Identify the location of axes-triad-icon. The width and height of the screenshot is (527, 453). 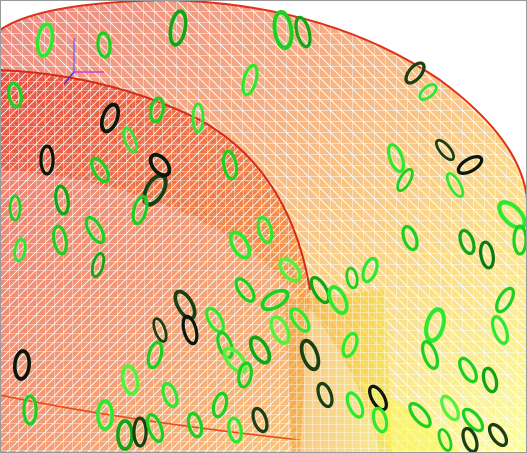
(83, 61).